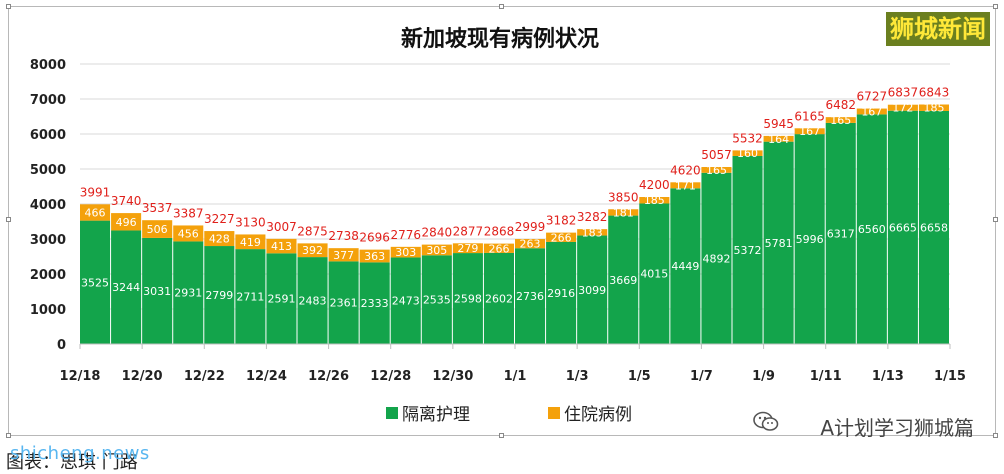 This screenshot has width=1004, height=474. Describe the element at coordinates (80, 453) in the screenshot. I see `site-watermark: shicheng.news` at that location.